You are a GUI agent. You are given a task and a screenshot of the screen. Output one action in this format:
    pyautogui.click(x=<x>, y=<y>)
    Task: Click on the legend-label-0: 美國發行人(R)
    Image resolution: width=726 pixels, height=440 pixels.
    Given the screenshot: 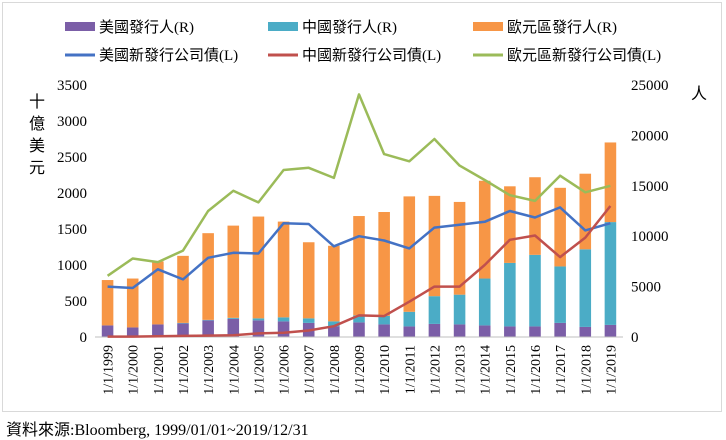 What is the action you would take?
    pyautogui.click(x=146, y=27)
    